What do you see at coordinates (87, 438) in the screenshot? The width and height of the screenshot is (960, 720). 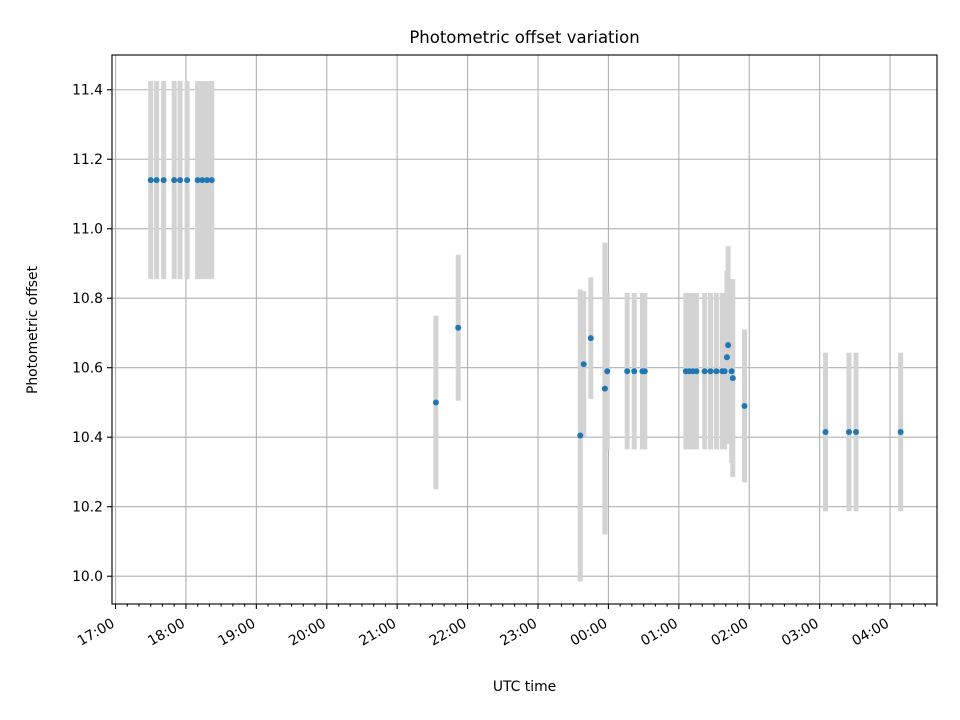 I see `y-tick-label: 10.4` at bounding box center [87, 438].